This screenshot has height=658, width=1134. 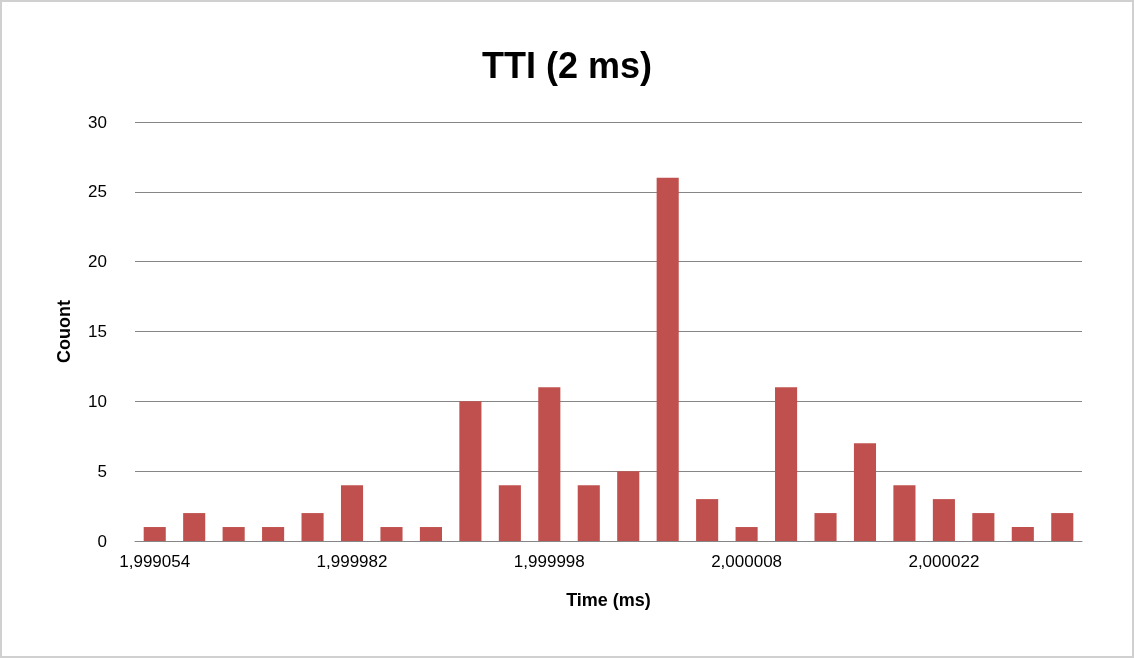 What do you see at coordinates (97, 331) in the screenshot?
I see `y-tick-label: 15` at bounding box center [97, 331].